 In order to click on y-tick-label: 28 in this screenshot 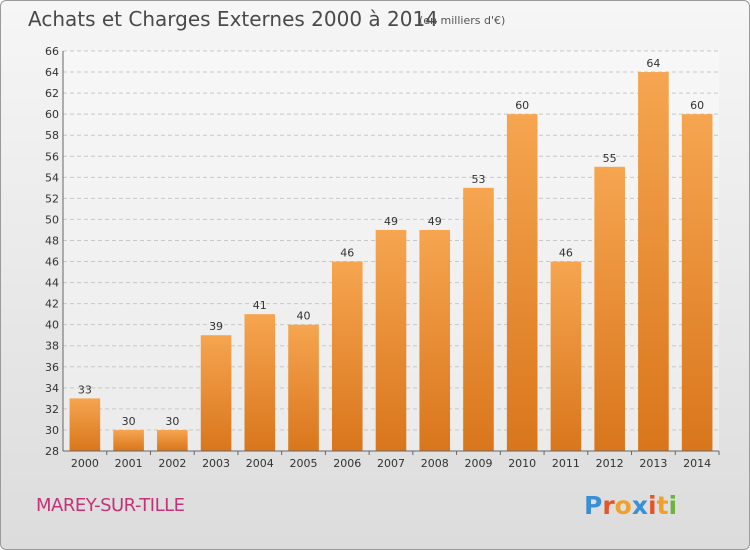, I will do `click(52, 451)`.